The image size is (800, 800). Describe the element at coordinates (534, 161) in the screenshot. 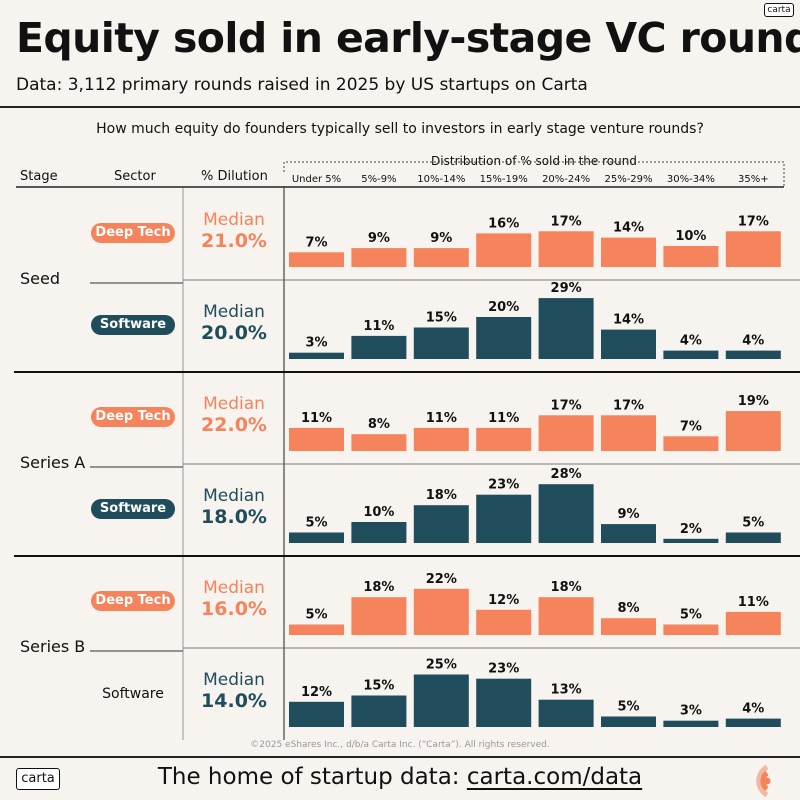

I see `column-header-distribution: Distribution of % sold in the round` at that location.